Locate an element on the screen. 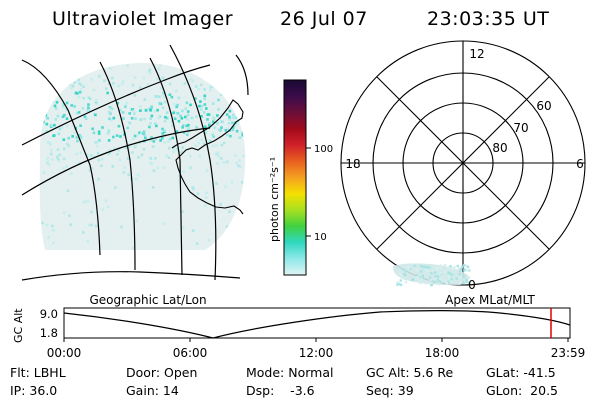 The image size is (600, 400). colorbar-tick-10: 10 is located at coordinates (320, 237).